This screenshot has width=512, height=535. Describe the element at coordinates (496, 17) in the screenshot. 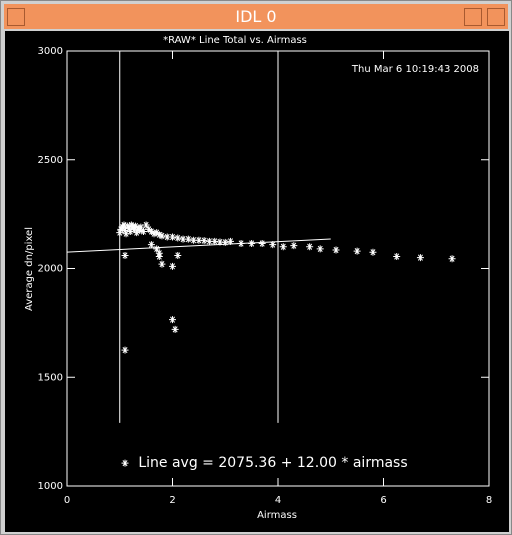

I see `maximize-button` at that location.